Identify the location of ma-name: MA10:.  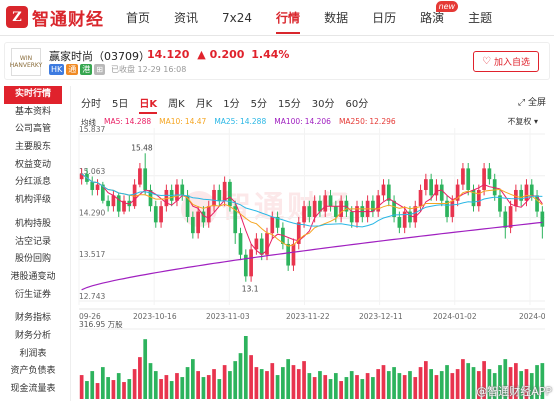
(171, 121).